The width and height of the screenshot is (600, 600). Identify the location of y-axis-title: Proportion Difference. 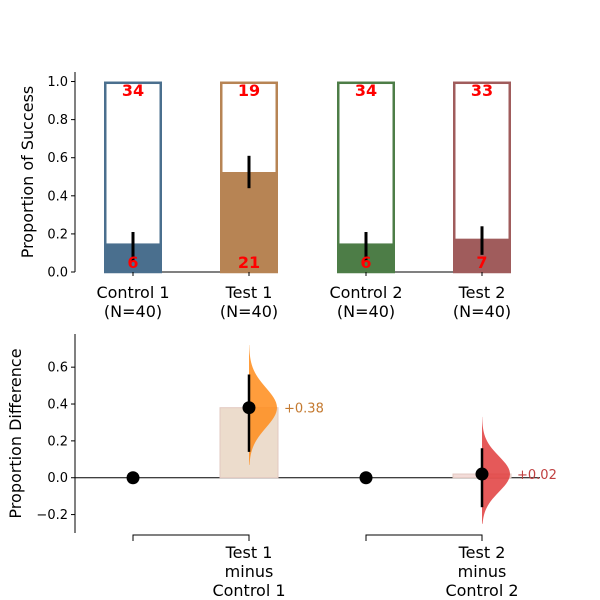
(15, 433).